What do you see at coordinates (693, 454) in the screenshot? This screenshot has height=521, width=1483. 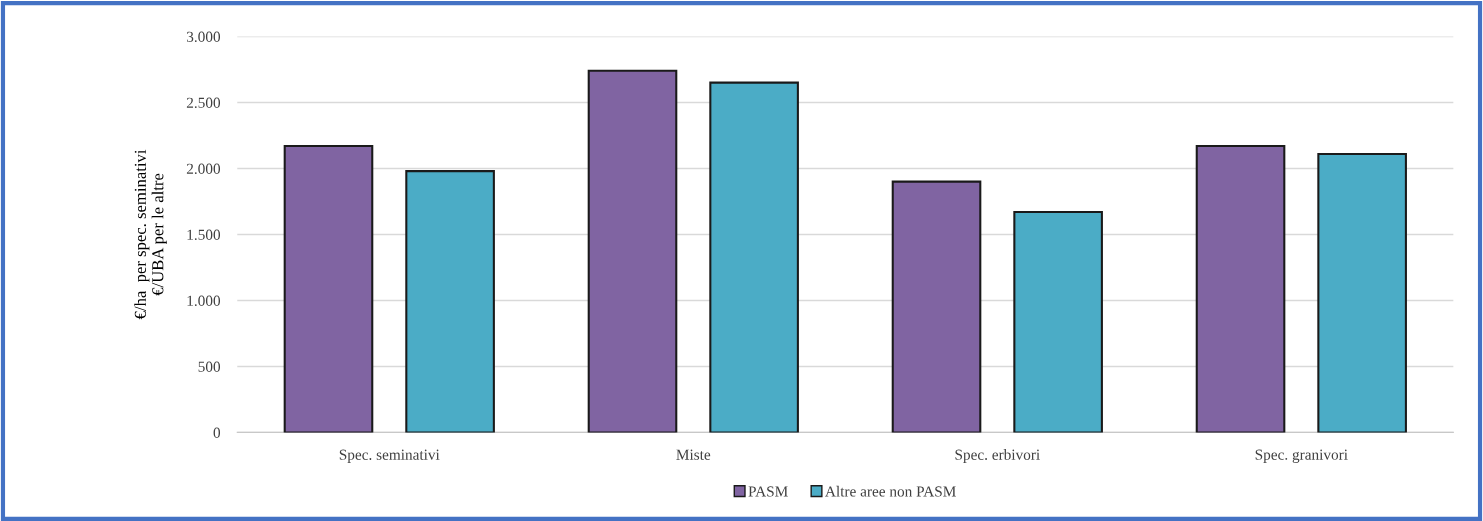 I see `x-tick-label: Miste` at bounding box center [693, 454].